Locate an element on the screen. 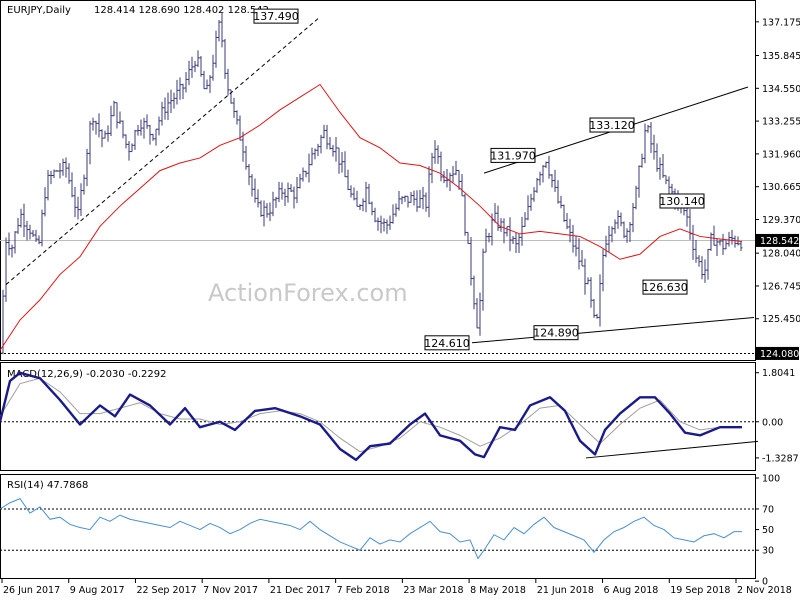  macd-header: MACD(12,26,9) -0.2030 -0.2292 is located at coordinates (87, 374).